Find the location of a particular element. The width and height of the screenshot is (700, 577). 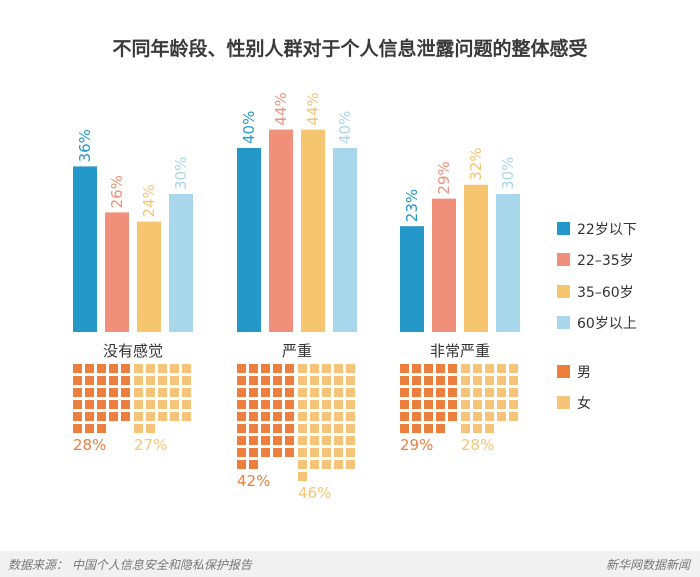

waffle-male-label: 42% is located at coordinates (253, 481).